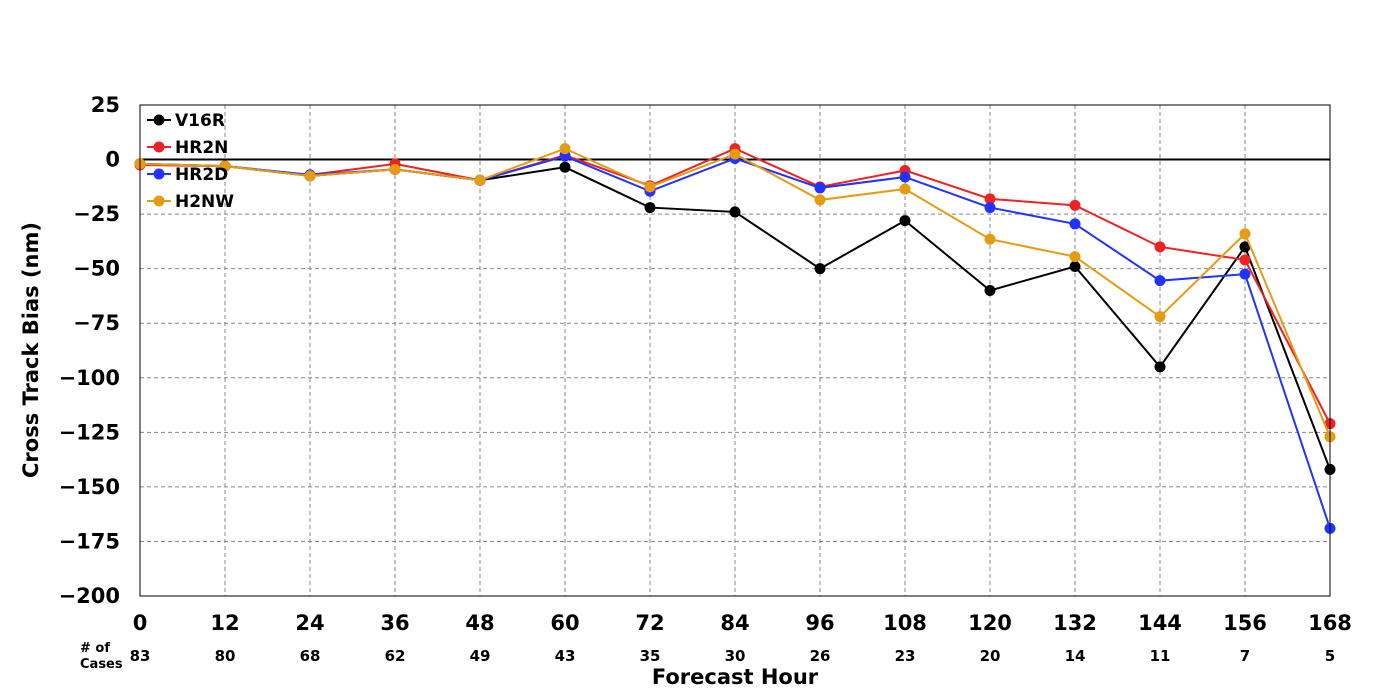  I want to click on y-tick-label: 25, so click(105, 105).